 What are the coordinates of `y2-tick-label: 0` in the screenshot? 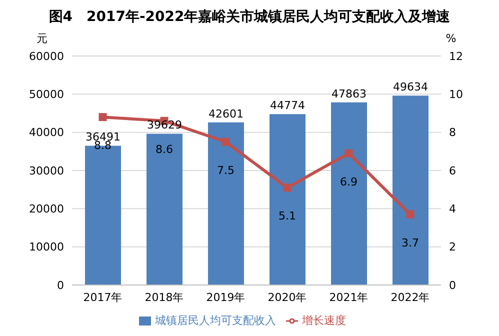 It's located at (452, 285).